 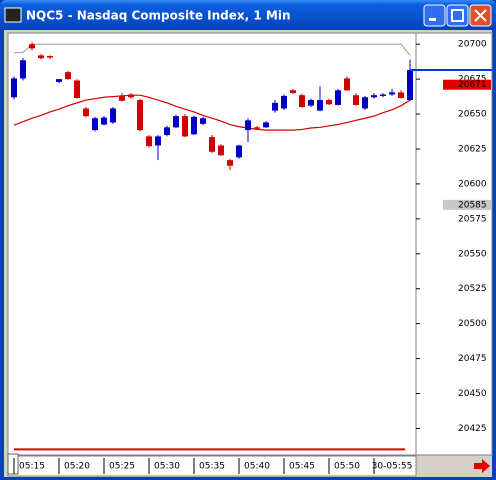 I want to click on scroll-right-arrow, so click(x=482, y=466).